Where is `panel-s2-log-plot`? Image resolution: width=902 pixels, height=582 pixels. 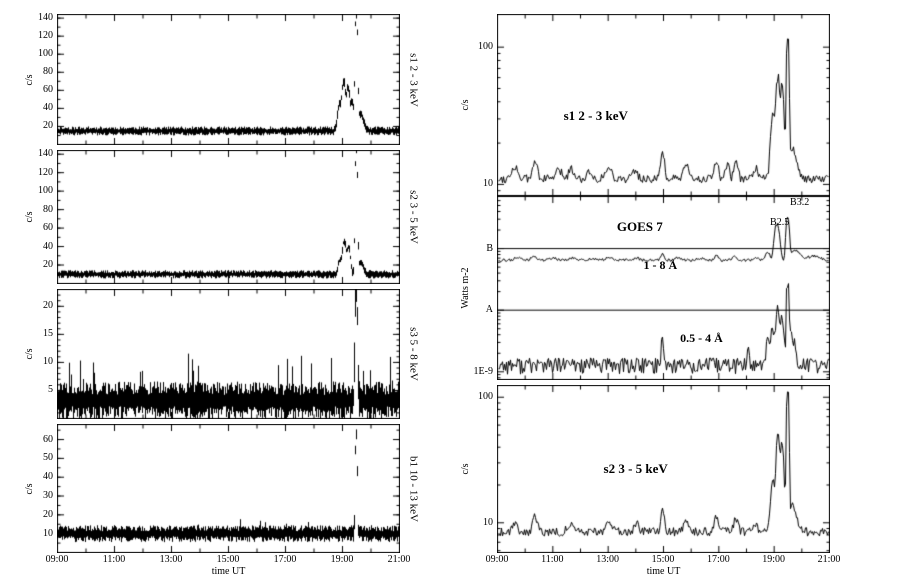
panel-s2-log-plot is located at coordinates (663, 469).